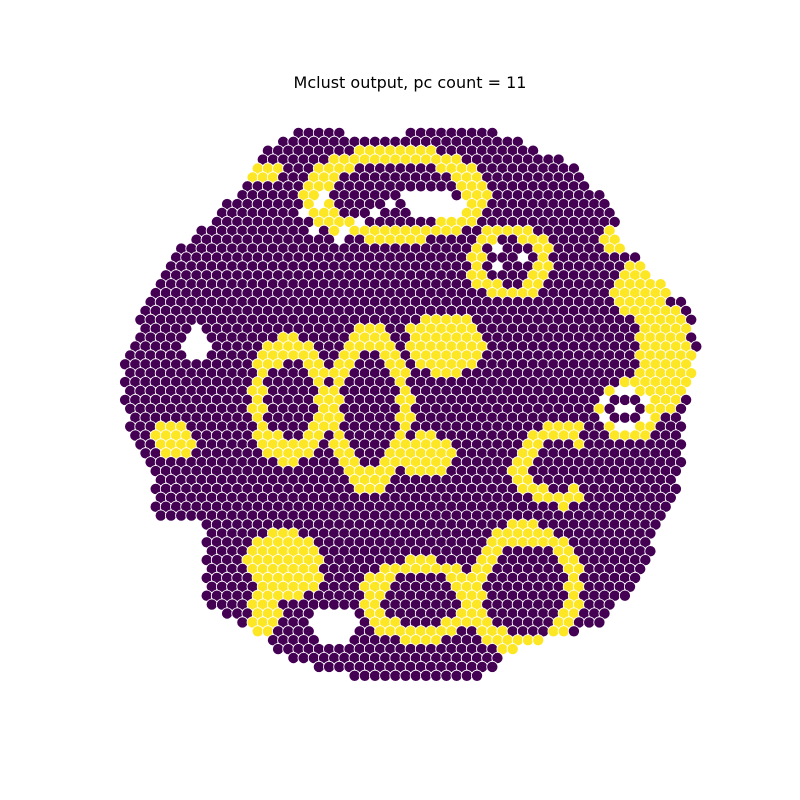 The image size is (800, 800). What do you see at coordinates (410, 82) in the screenshot?
I see `chart-title: Mclust output, pc count = 11` at bounding box center [410, 82].